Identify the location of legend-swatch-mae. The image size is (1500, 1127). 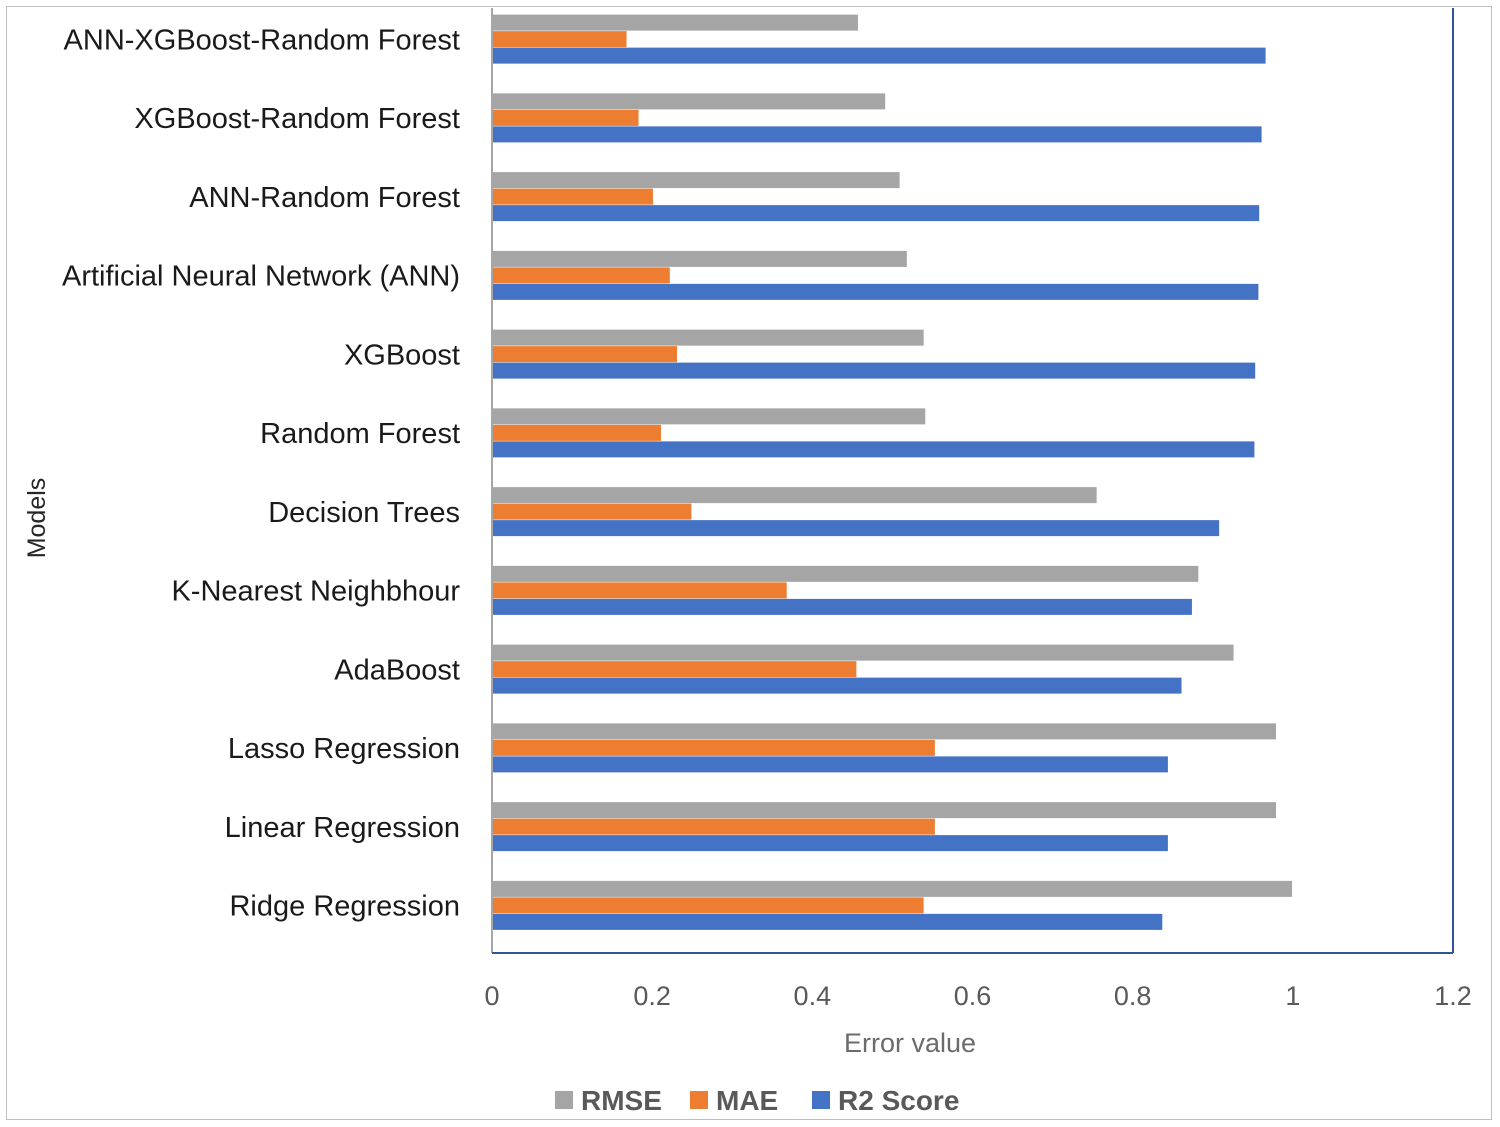
(699, 1100).